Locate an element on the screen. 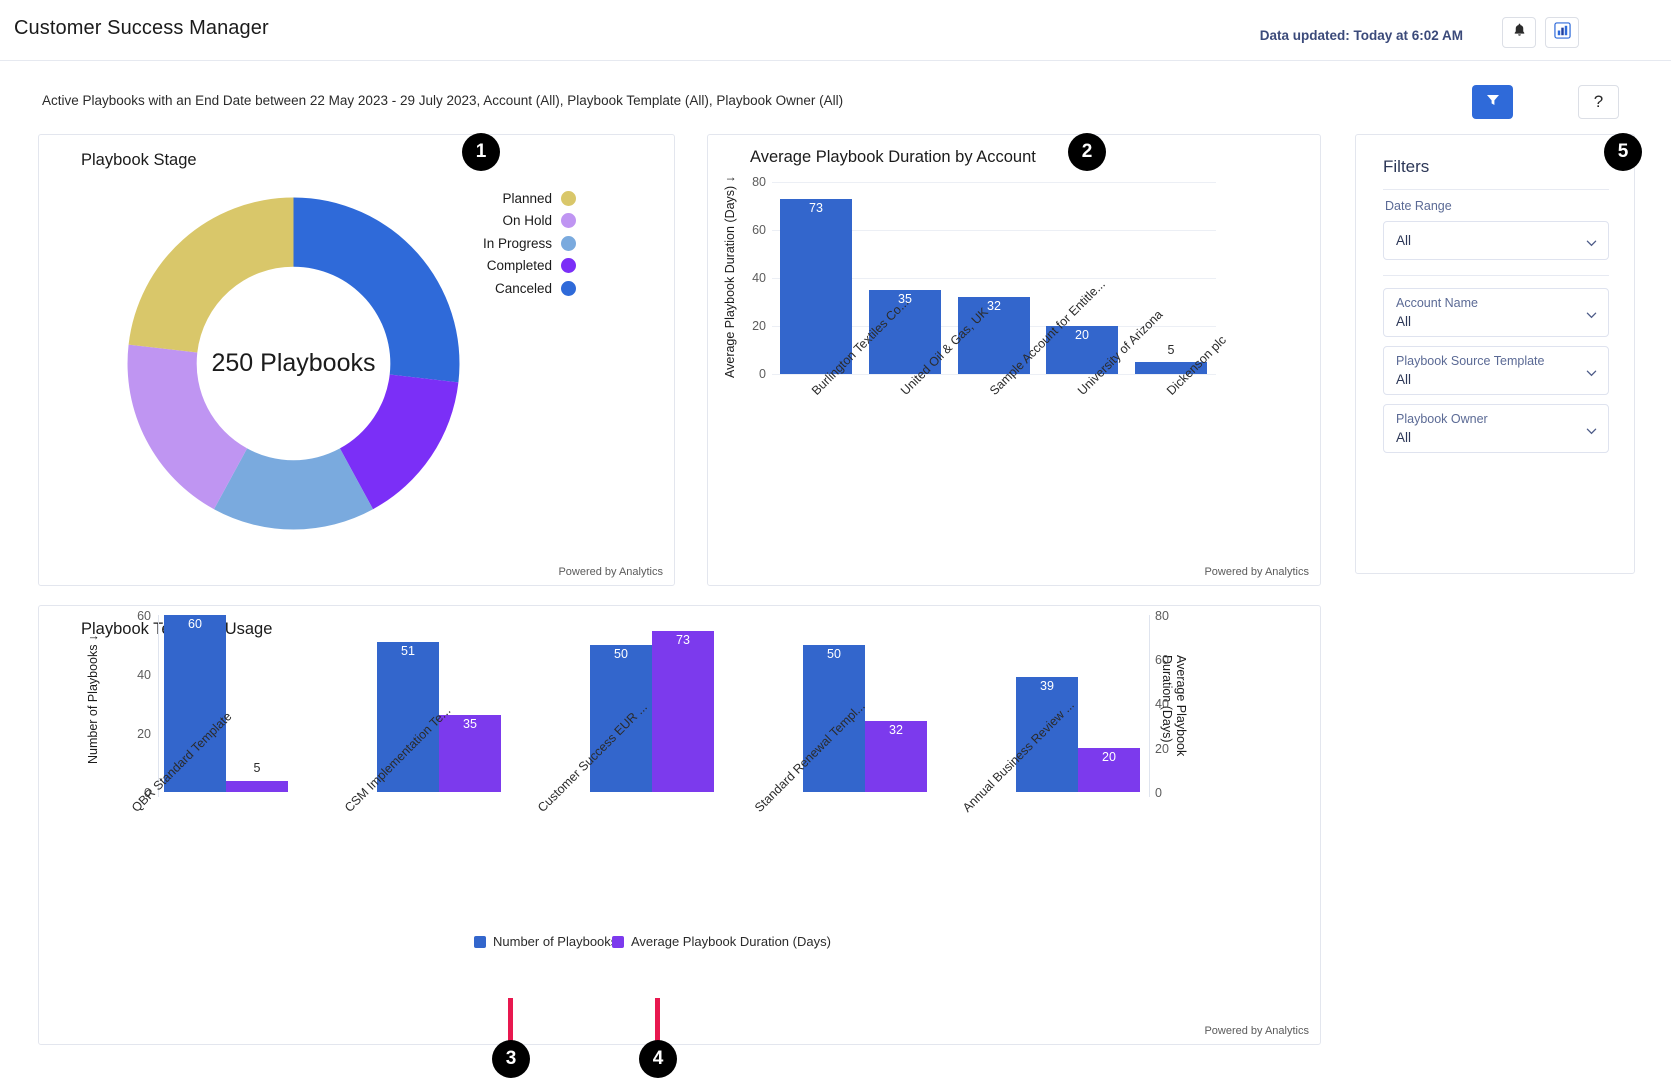  playbook-stage-title: Playbook Stage is located at coordinates (139, 160).